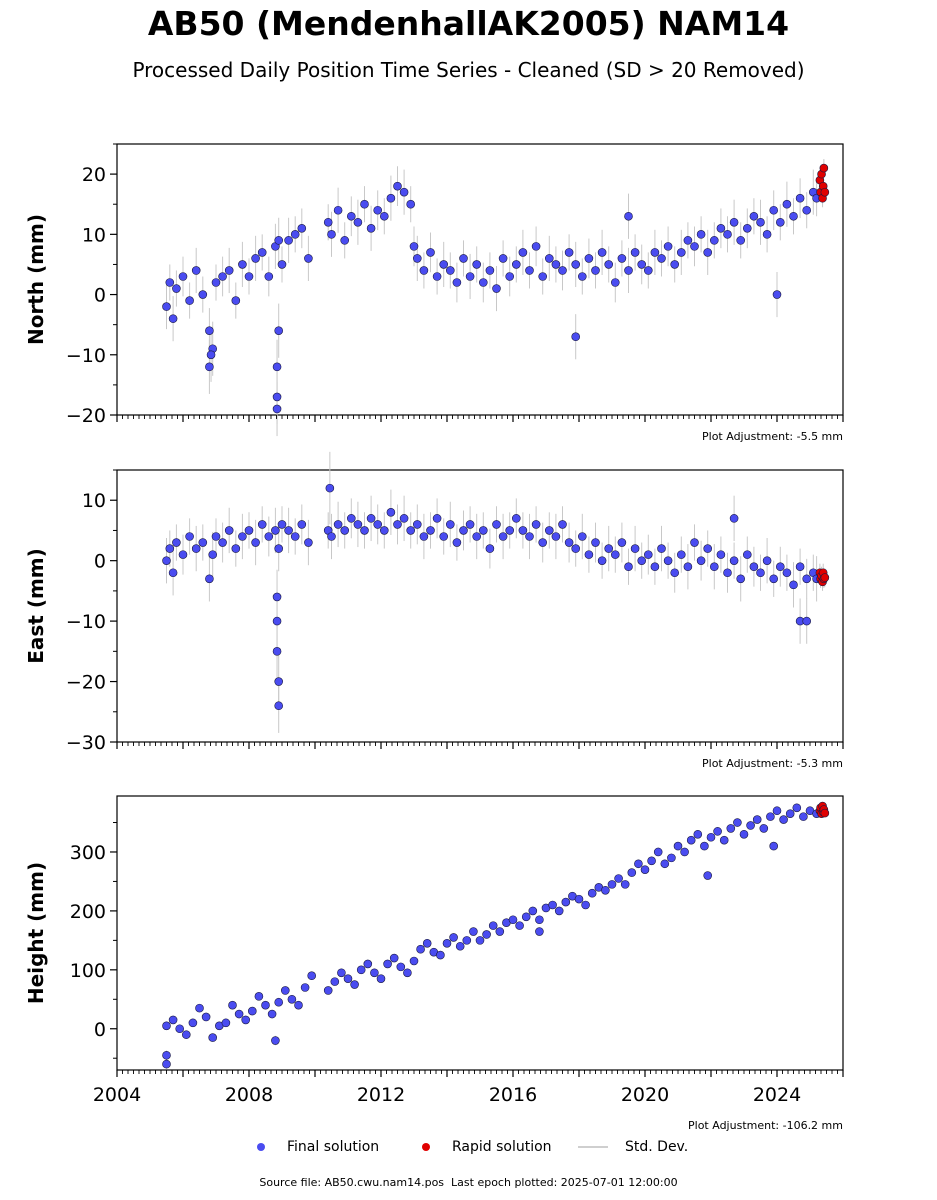 Image resolution: width=937 pixels, height=1200 pixels. Describe the element at coordinates (426, 1147) in the screenshot. I see `legend-rapid-marker` at that location.